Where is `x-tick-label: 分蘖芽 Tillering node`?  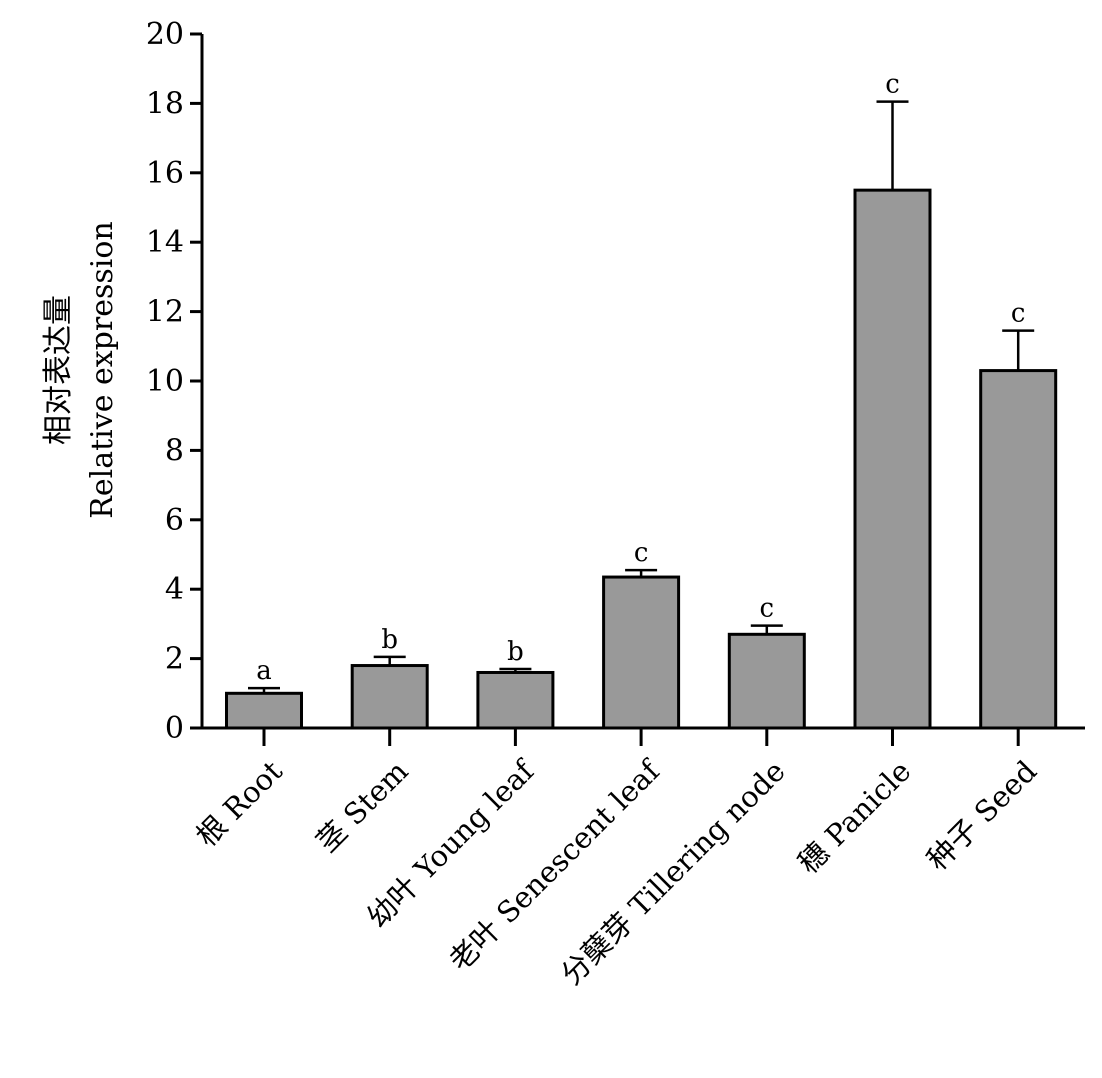
x-tick-label: 分蘖芽 Tillering node is located at coordinates (673, 873).